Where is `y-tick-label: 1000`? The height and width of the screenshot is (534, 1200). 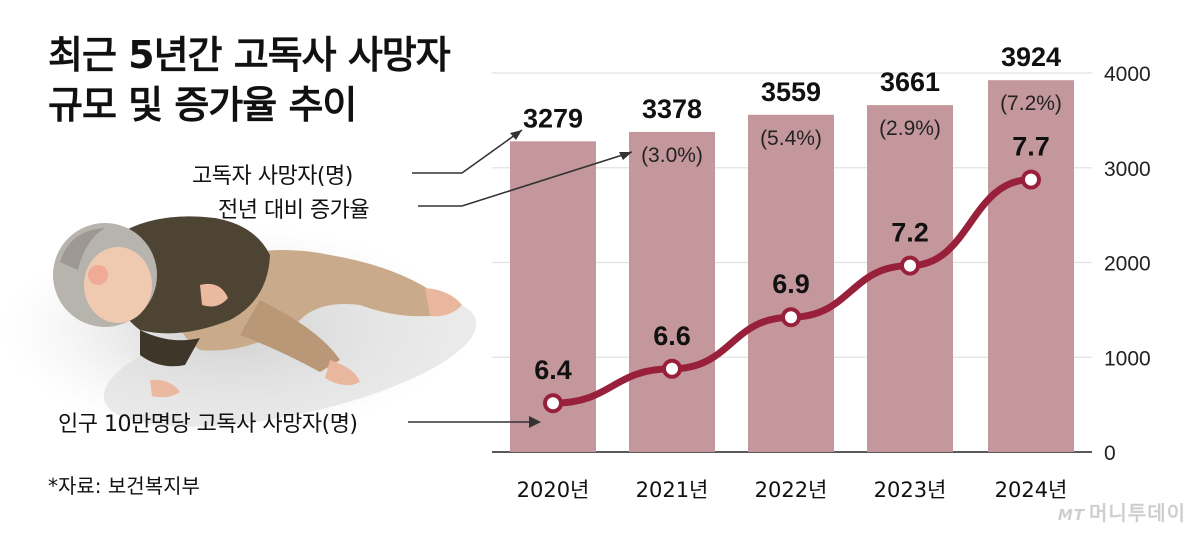 y-tick-label: 1000 is located at coordinates (1127, 358).